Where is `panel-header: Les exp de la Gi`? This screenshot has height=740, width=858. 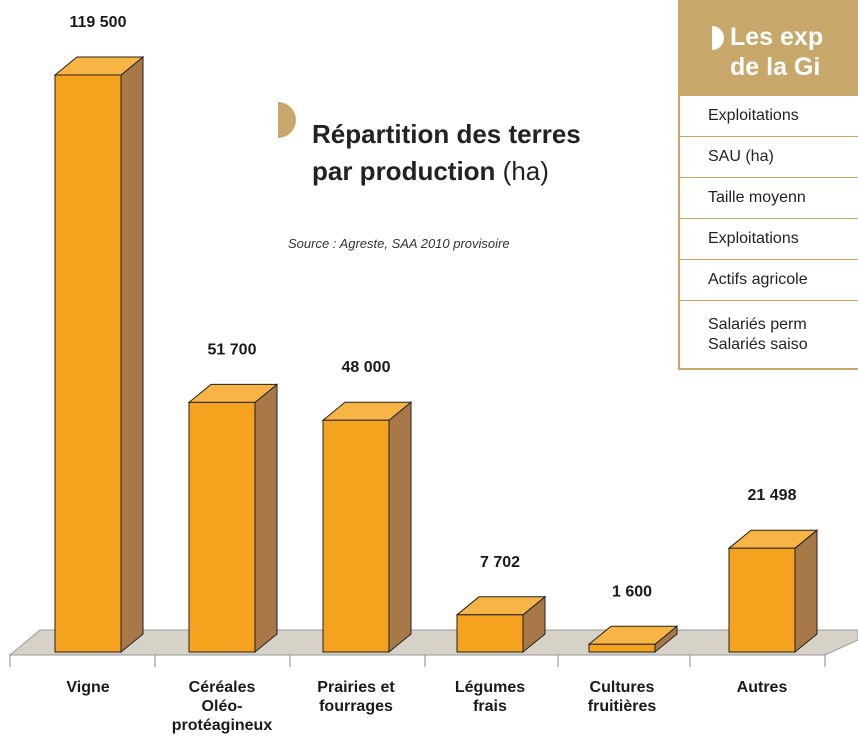 panel-header: Les exp de la Gi is located at coordinates (769, 48).